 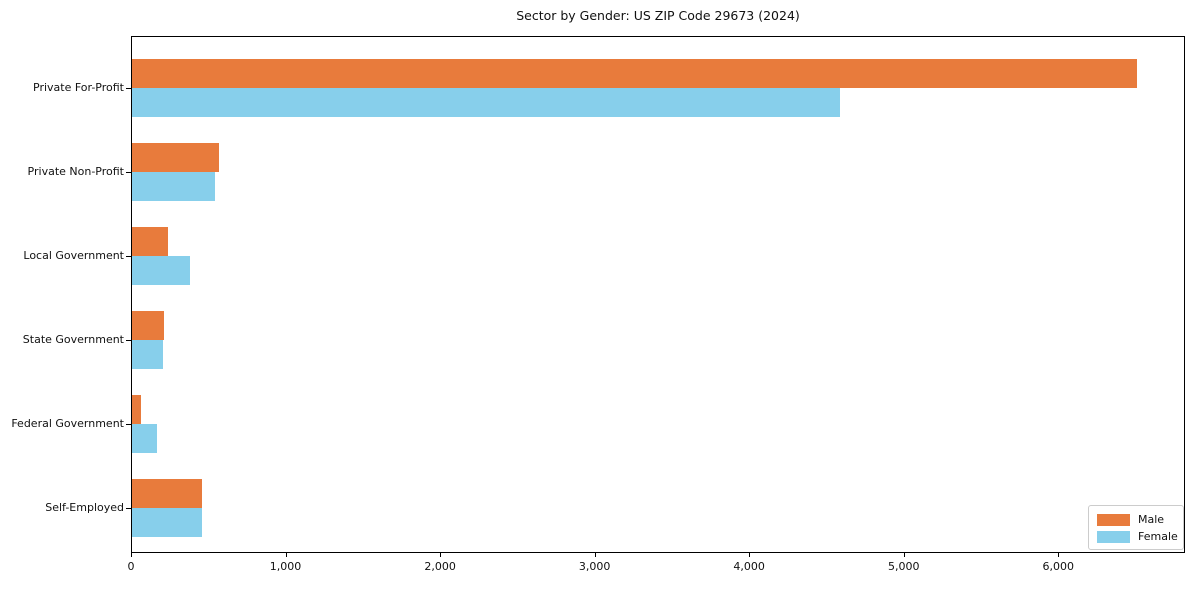 I want to click on x-tick-label-2000: 2,000, so click(x=440, y=566).